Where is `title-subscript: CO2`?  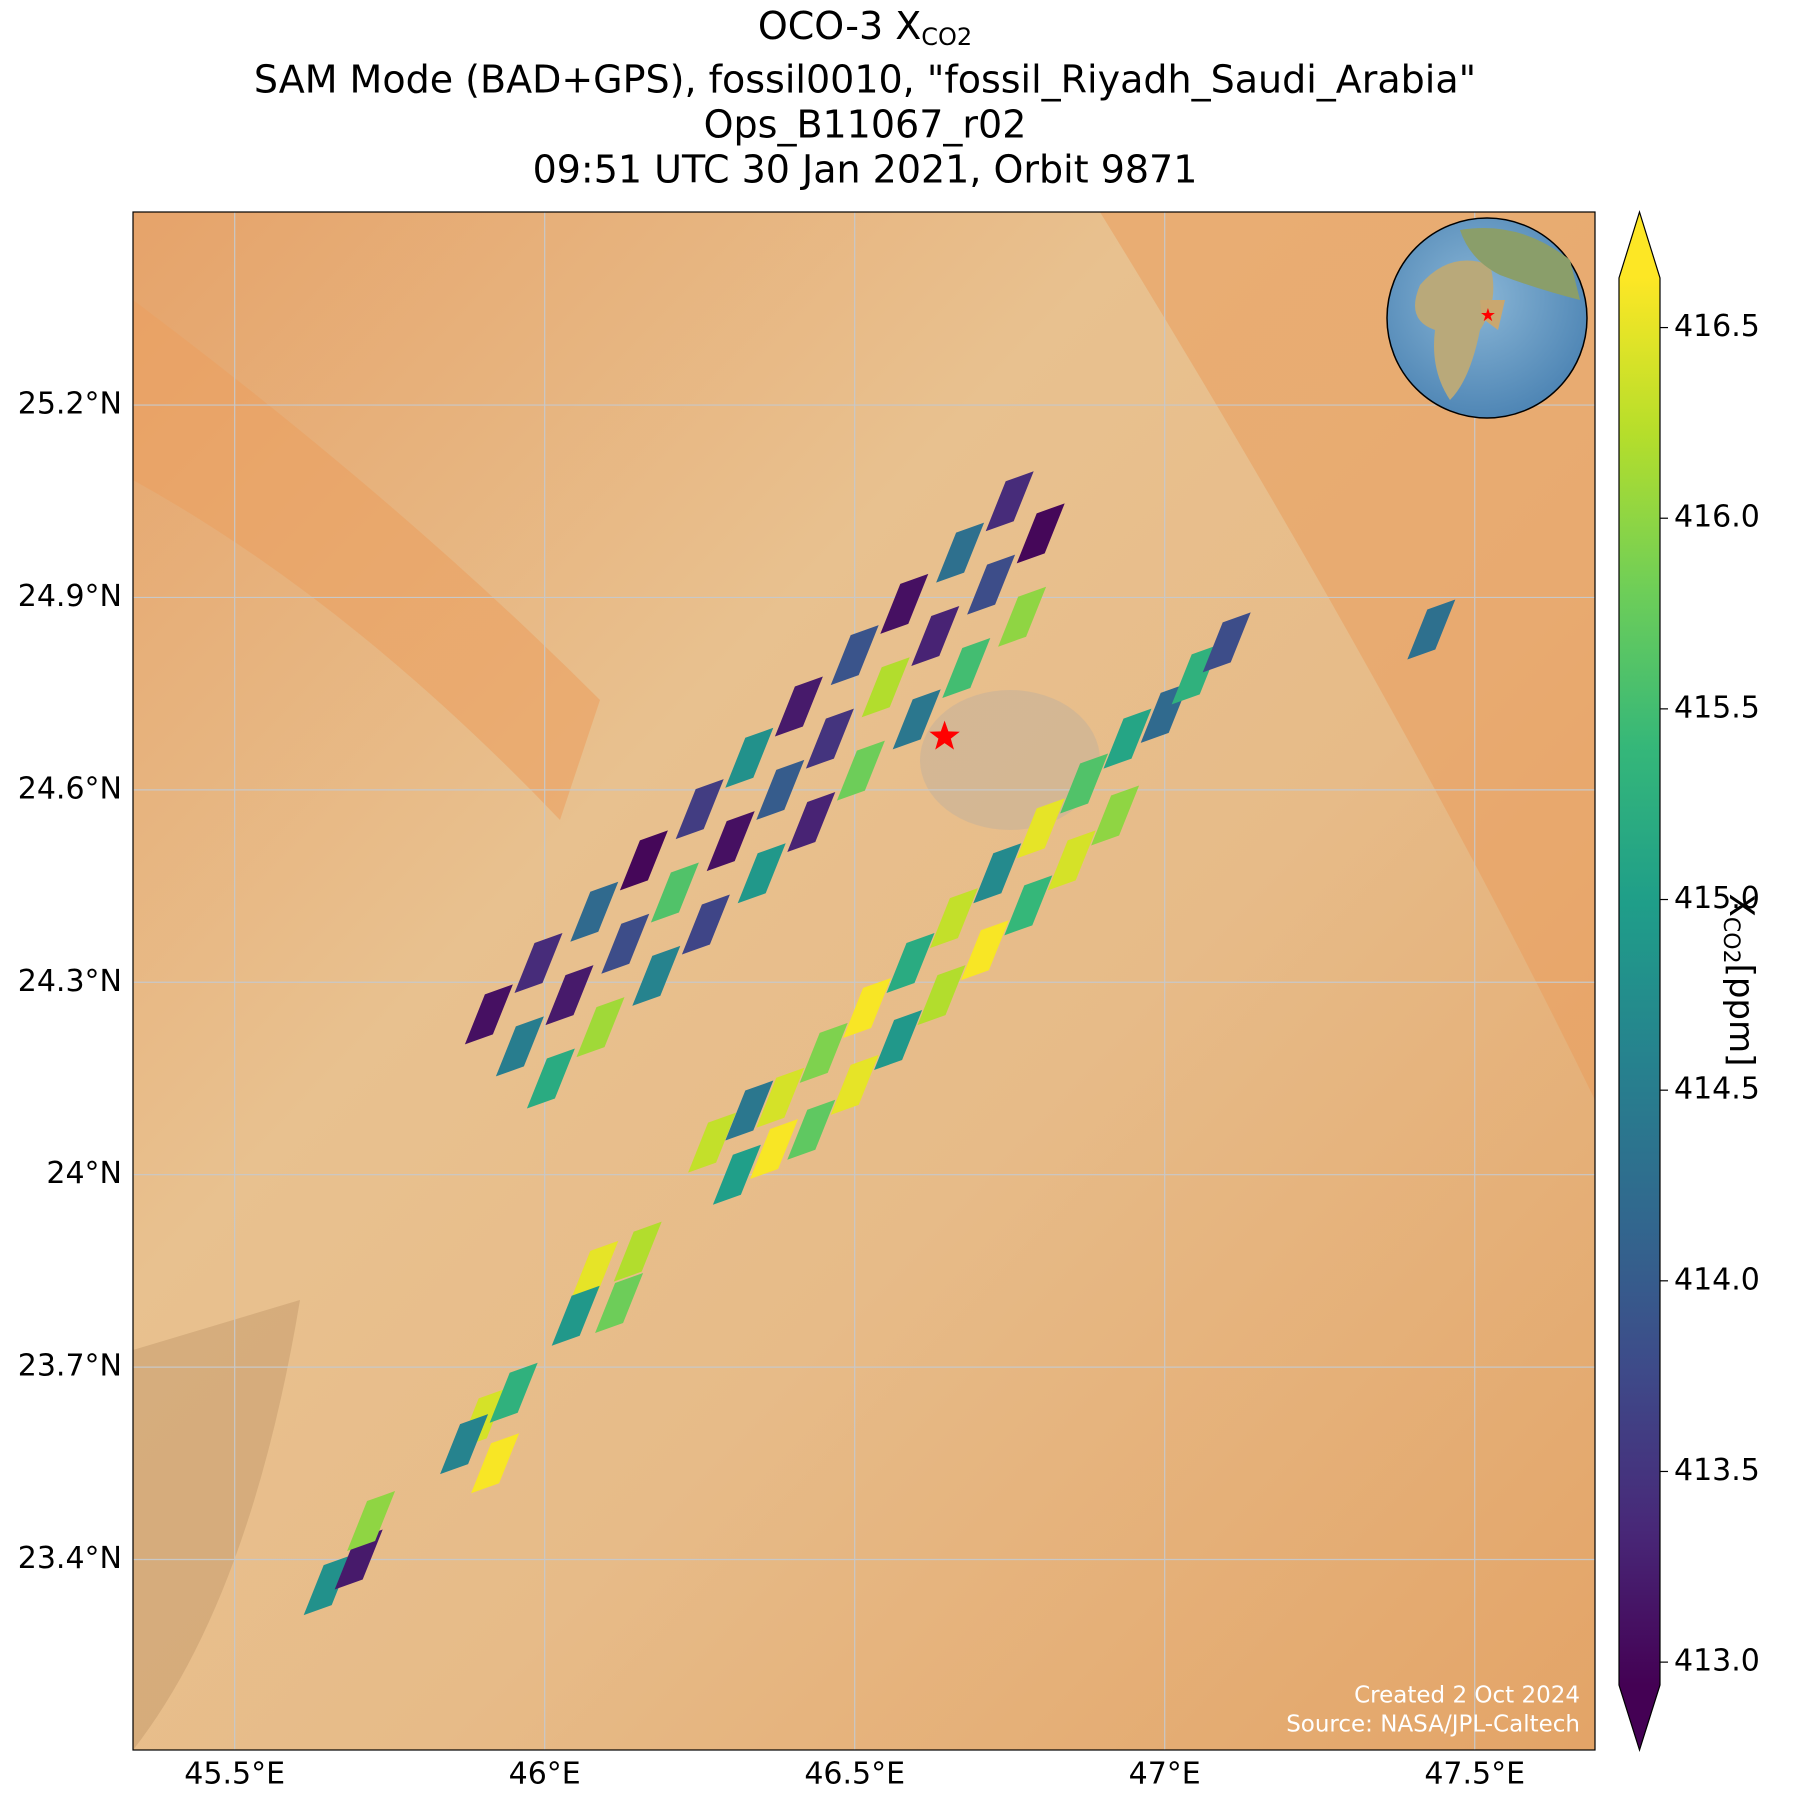 title-subscript: CO2 is located at coordinates (946, 37).